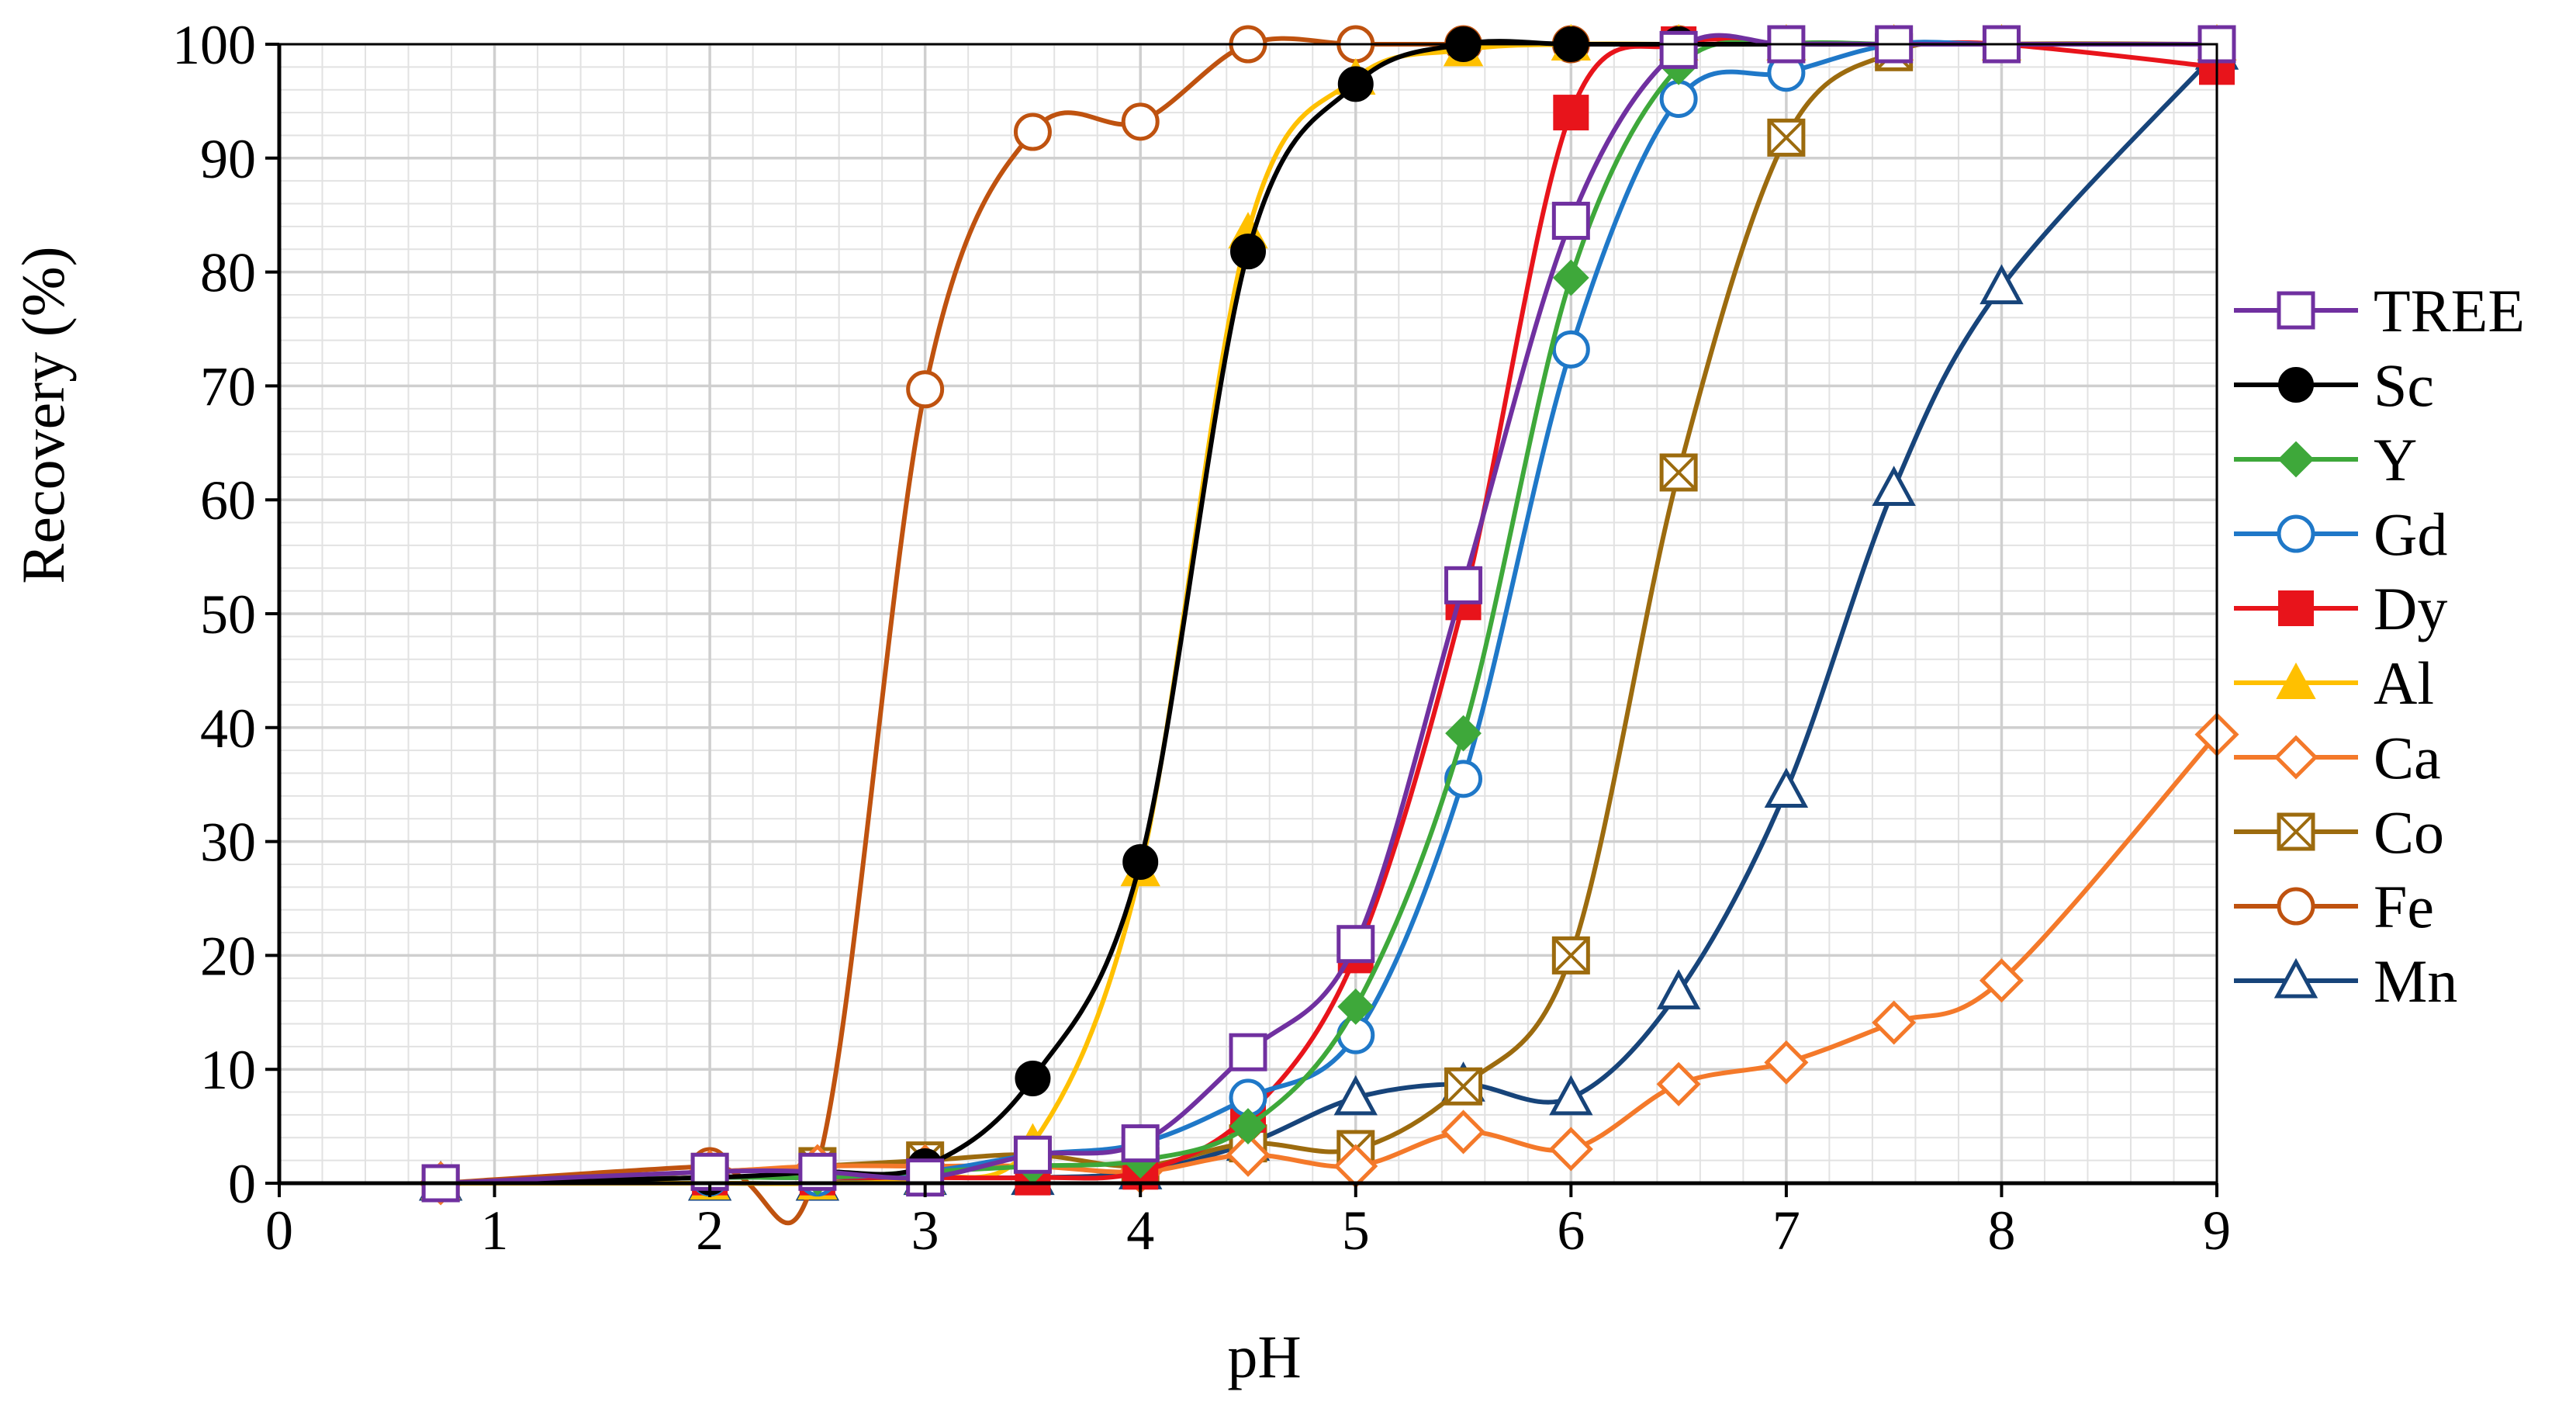 The height and width of the screenshot is (1409, 2576). Describe the element at coordinates (2404, 906) in the screenshot. I see `legend-label-fe: Fe` at that location.